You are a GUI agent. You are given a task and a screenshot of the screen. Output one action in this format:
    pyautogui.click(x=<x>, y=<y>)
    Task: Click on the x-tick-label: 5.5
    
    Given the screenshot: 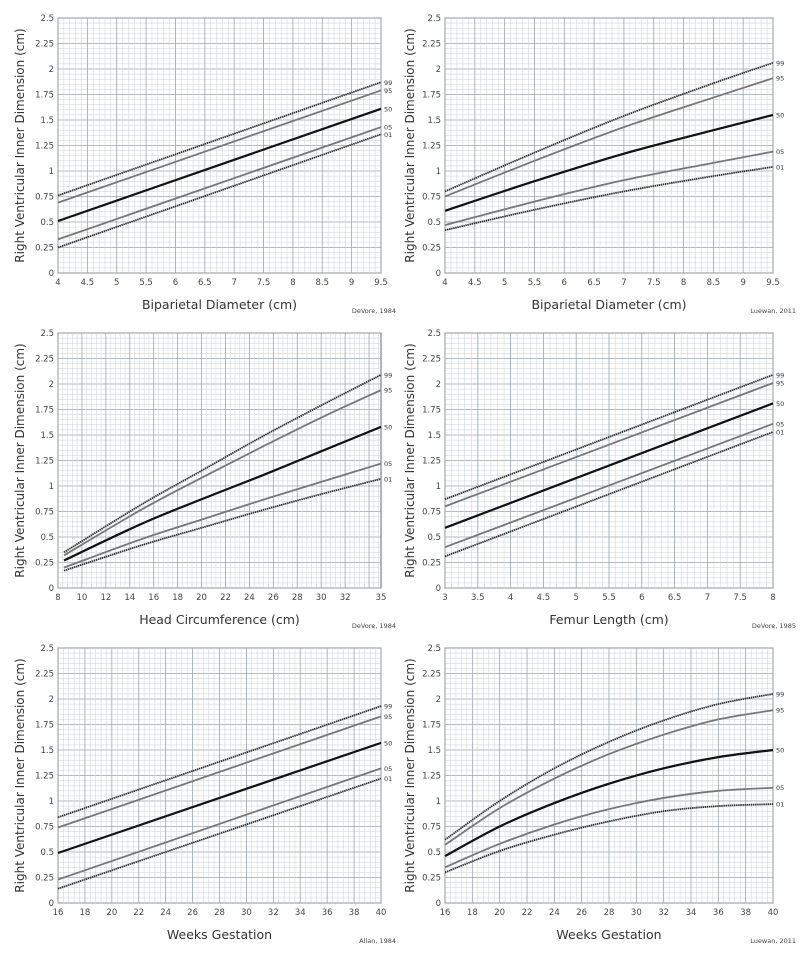 What is the action you would take?
    pyautogui.click(x=146, y=283)
    